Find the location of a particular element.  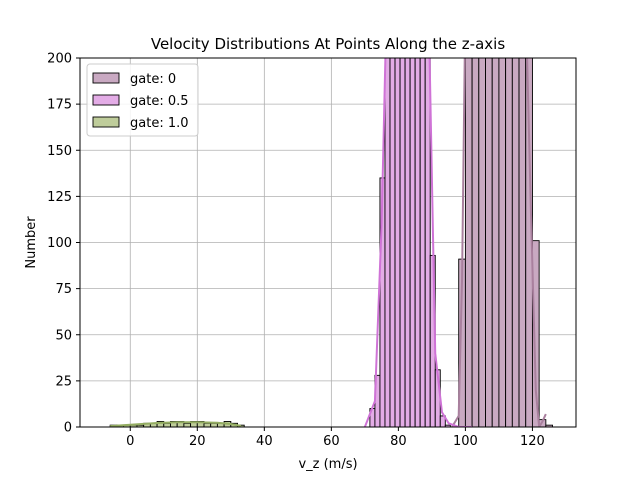

legend: gate: 0 gate: 0.5 gate: 1.0 is located at coordinates (142, 100).